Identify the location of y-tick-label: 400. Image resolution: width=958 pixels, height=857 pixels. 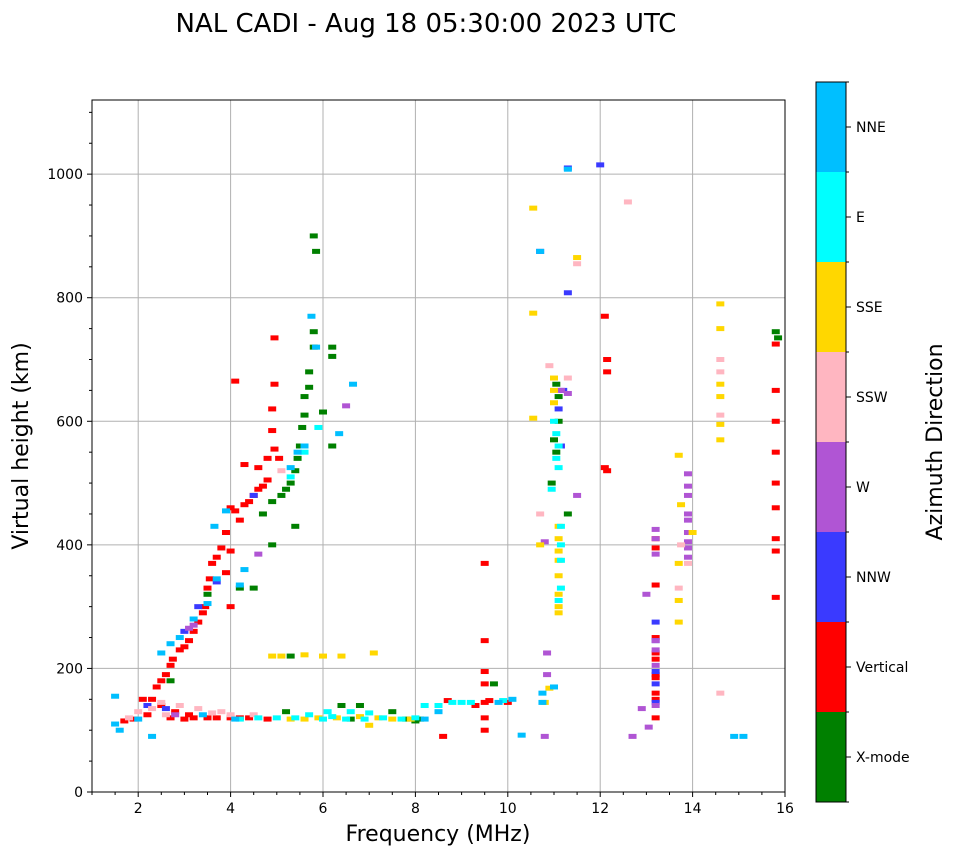
(69, 546).